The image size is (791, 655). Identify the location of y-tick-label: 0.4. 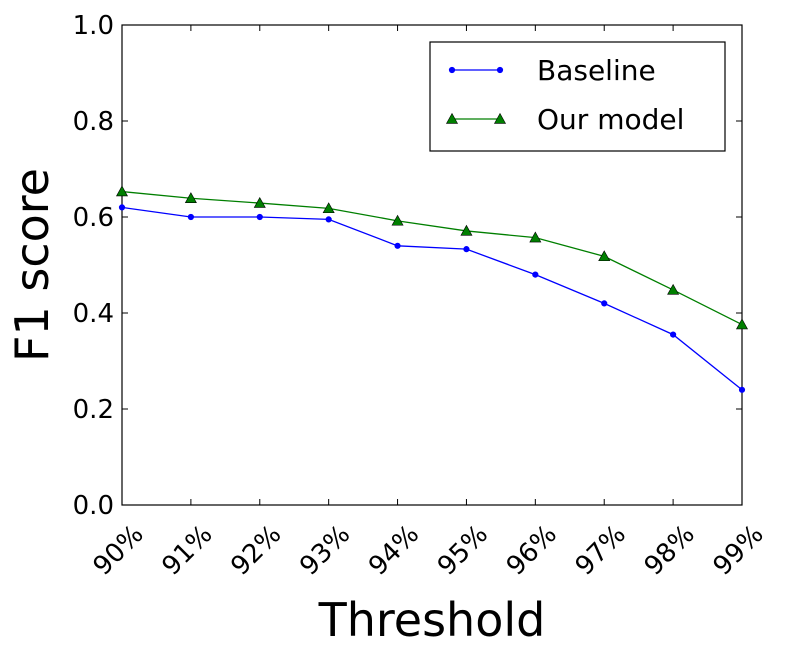
(93, 314).